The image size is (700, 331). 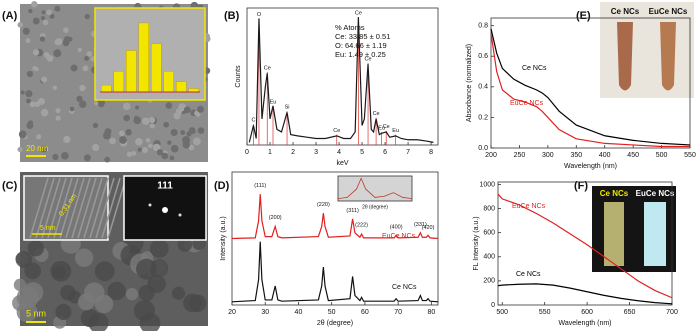 I want to click on annotation: (420), so click(x=428, y=228).